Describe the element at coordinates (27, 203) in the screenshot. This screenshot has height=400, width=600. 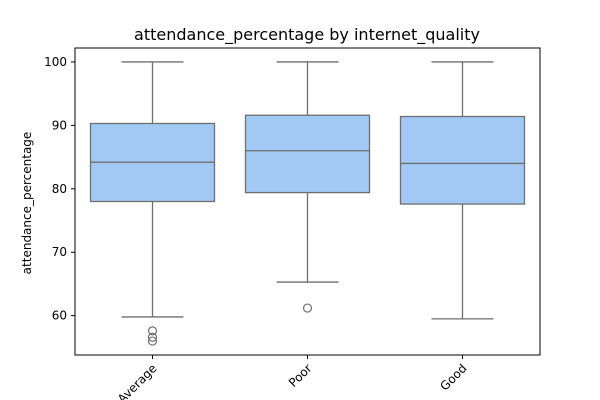
I see `y-axis-label: attendance_percentage` at that location.